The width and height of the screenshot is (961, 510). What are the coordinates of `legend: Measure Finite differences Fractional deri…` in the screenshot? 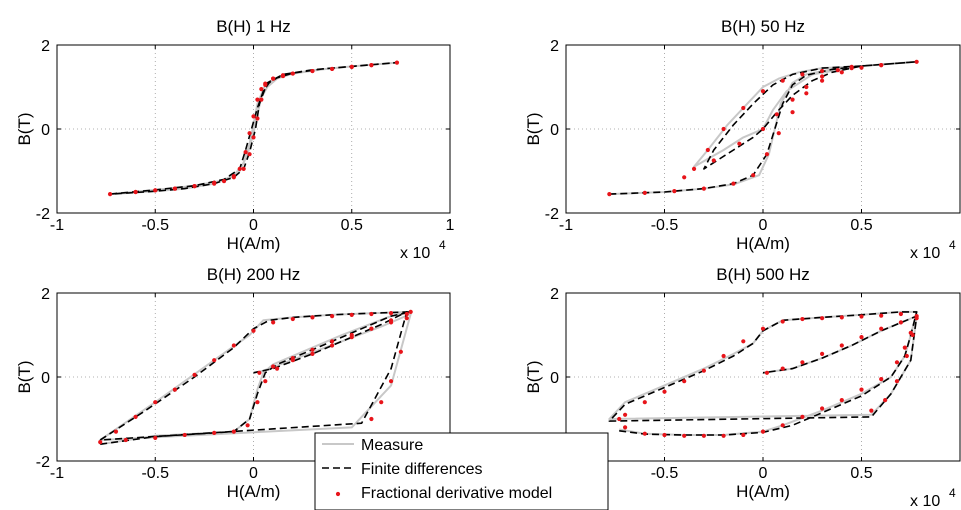 It's located at (461, 471).